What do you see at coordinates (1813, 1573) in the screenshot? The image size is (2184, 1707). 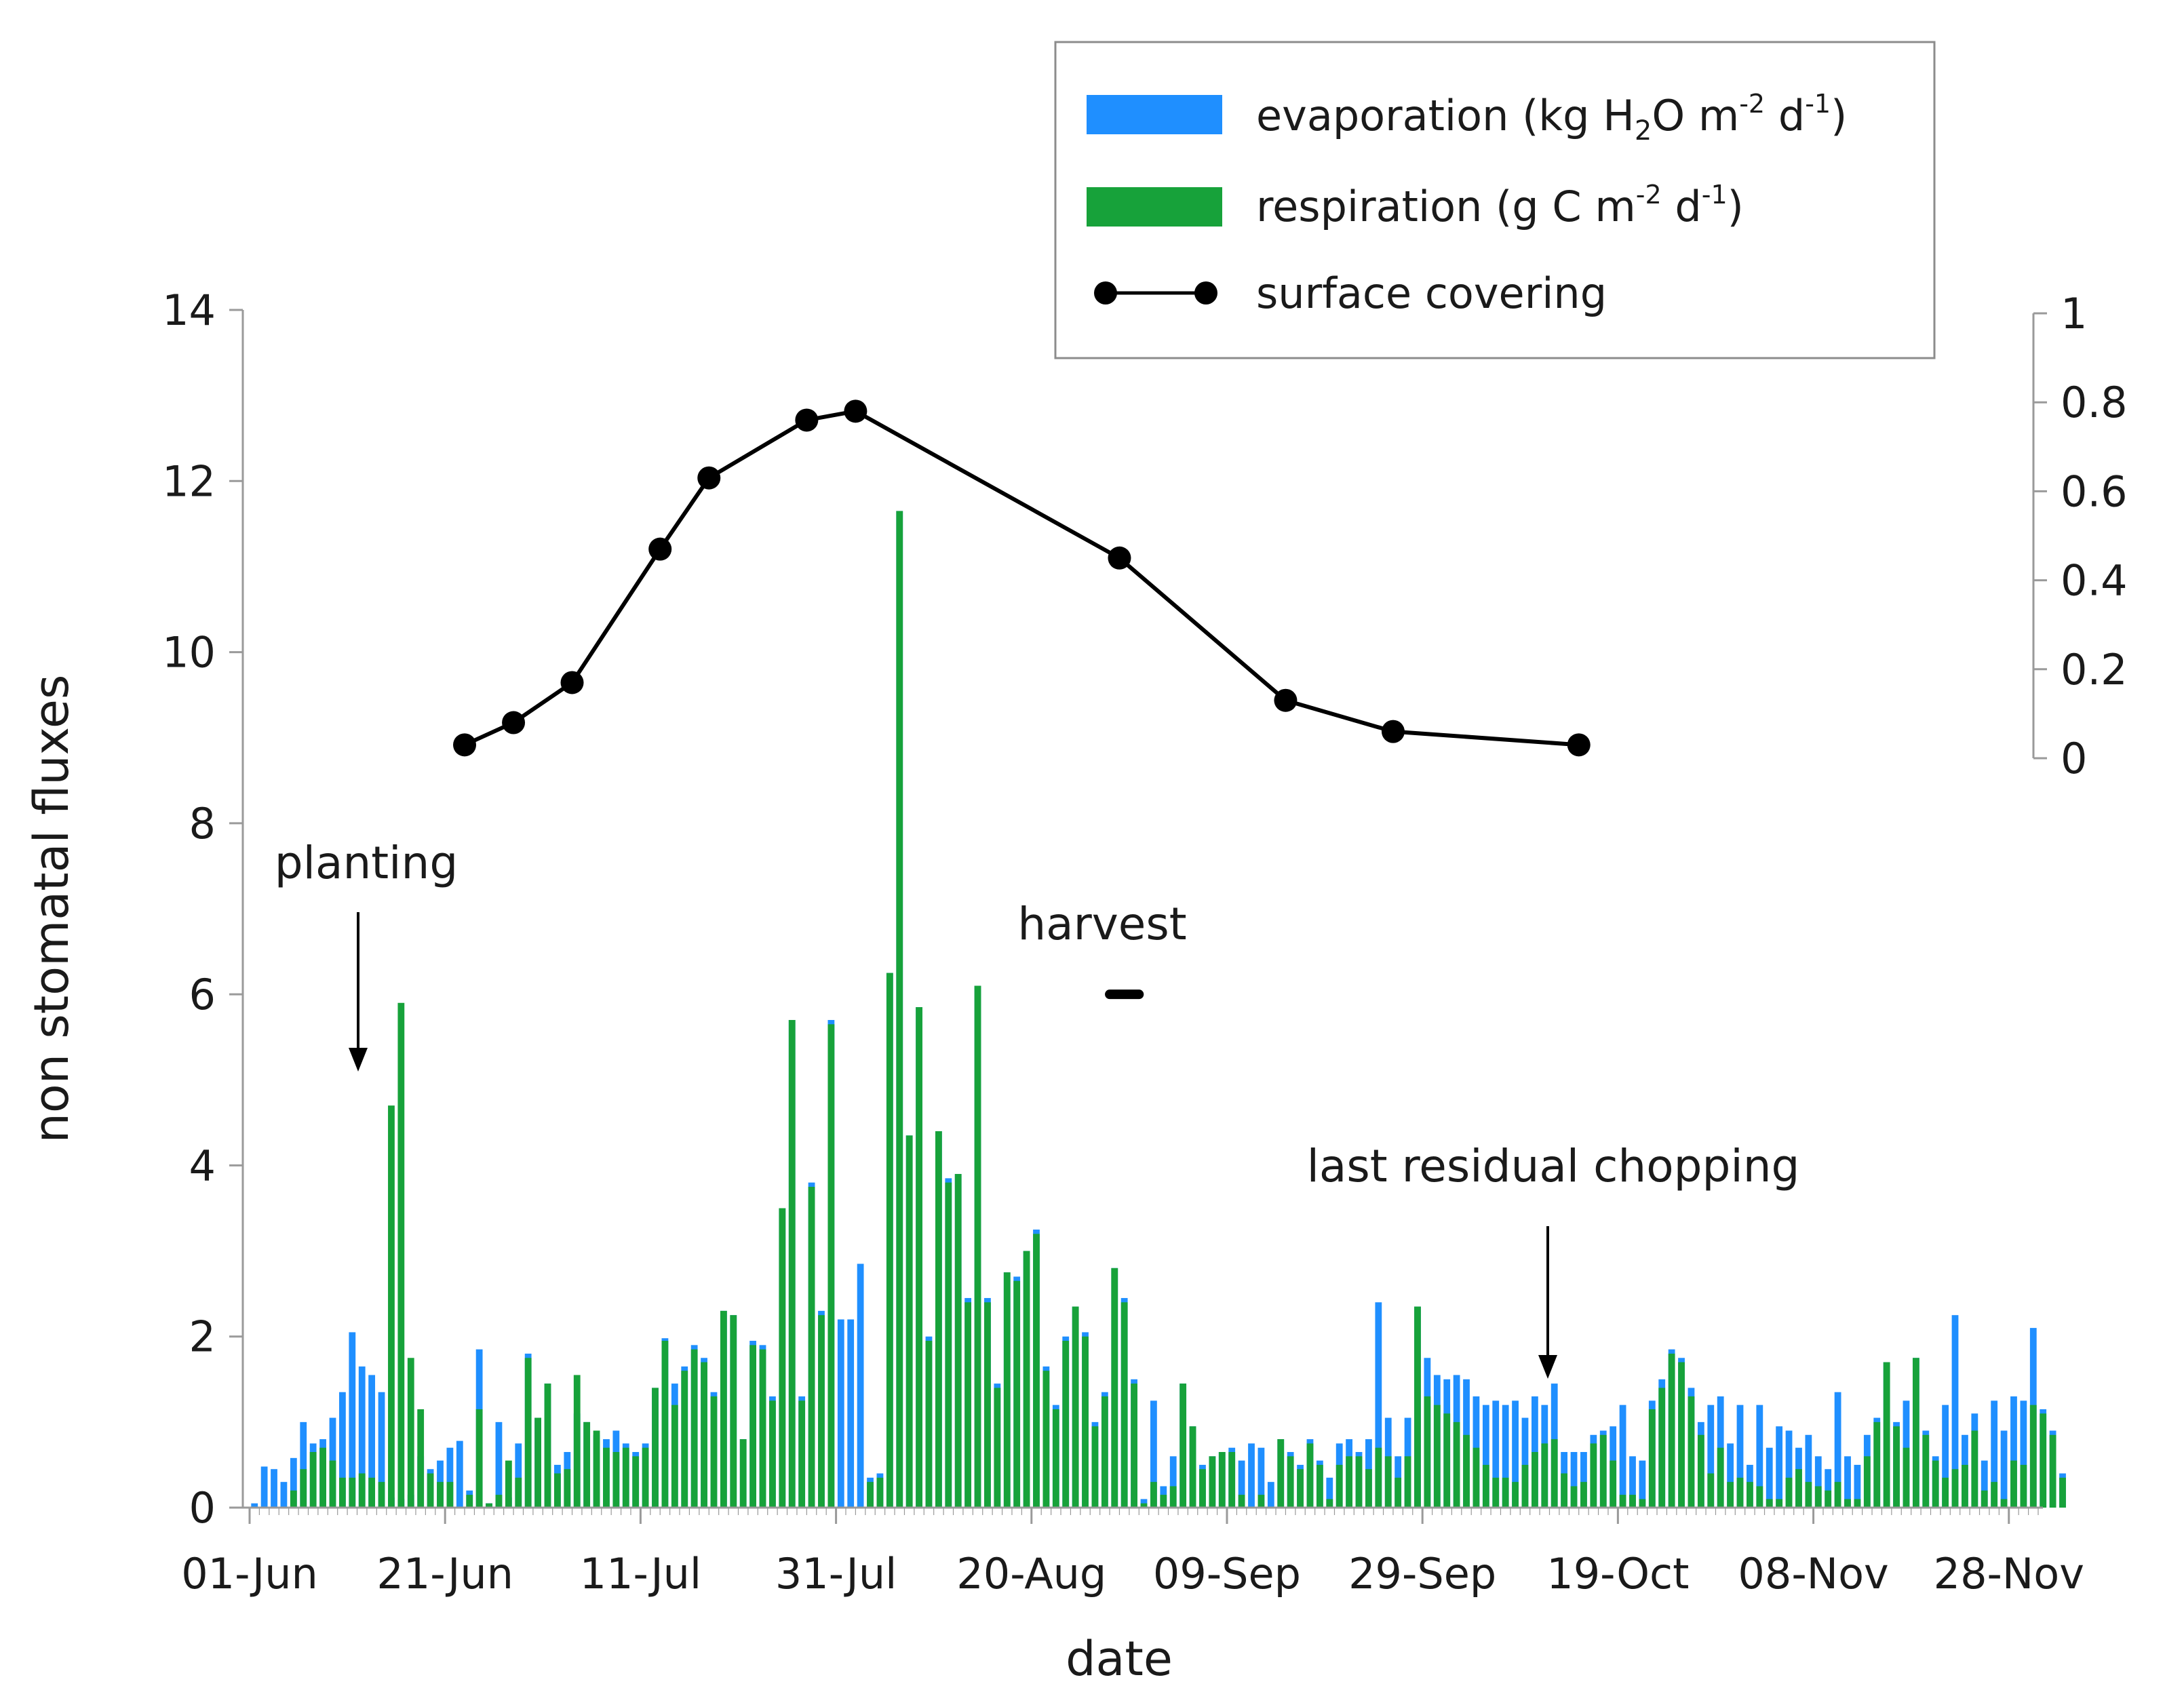 I see `x-tick-label: 08-Nov` at bounding box center [1813, 1573].